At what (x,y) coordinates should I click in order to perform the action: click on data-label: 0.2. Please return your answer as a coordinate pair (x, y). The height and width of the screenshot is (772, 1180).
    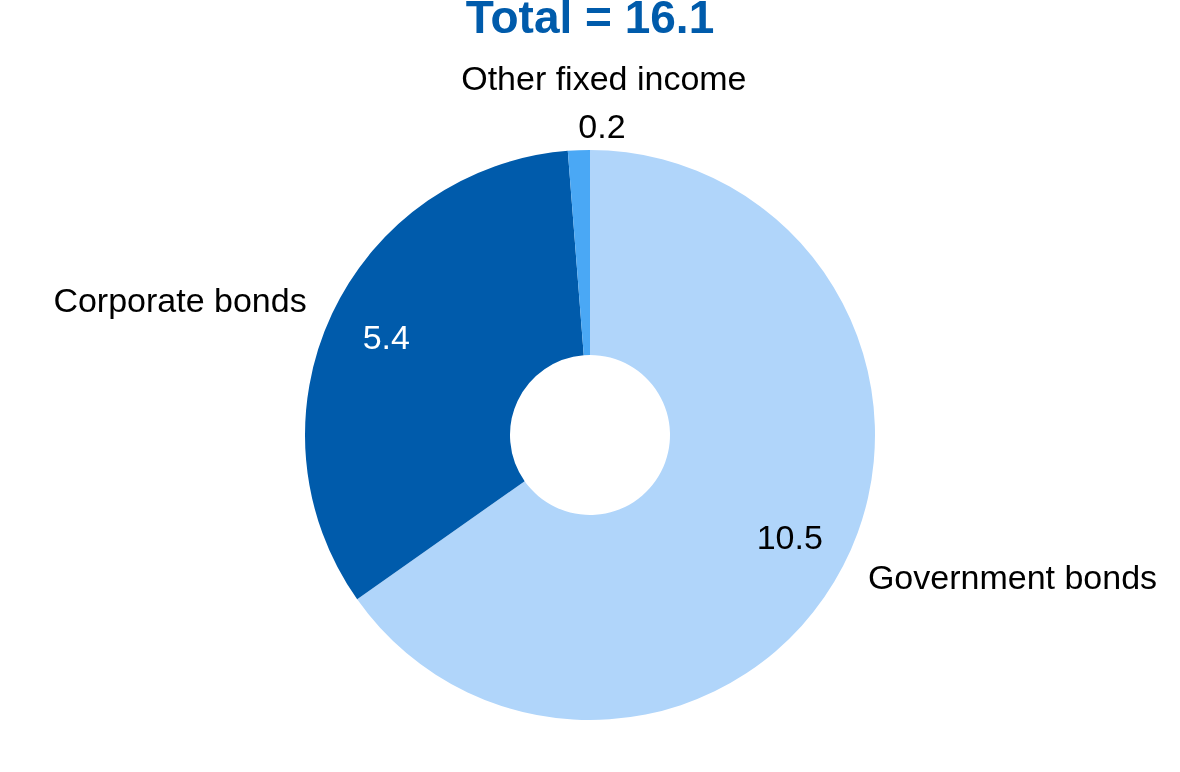
    Looking at the image, I should click on (602, 126).